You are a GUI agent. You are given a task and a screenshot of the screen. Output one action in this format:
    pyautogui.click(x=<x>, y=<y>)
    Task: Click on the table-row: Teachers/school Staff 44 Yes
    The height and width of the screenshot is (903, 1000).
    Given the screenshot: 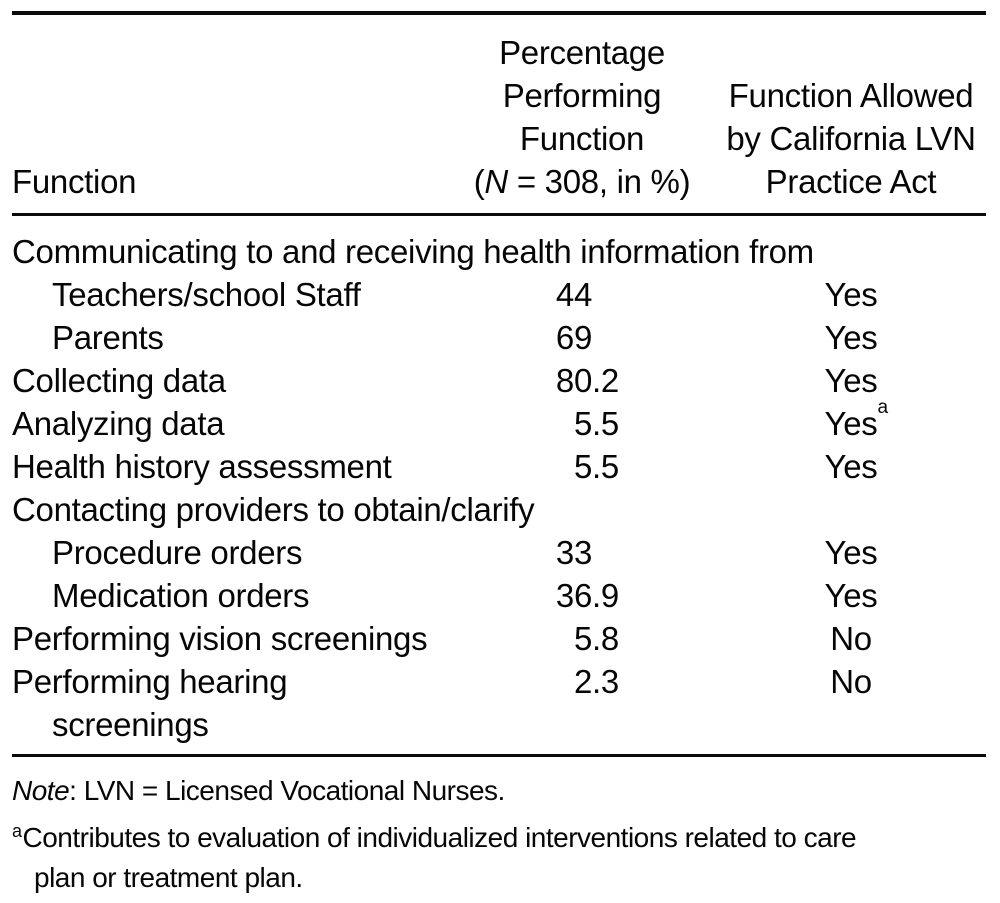 What is the action you would take?
    pyautogui.click(x=499, y=294)
    